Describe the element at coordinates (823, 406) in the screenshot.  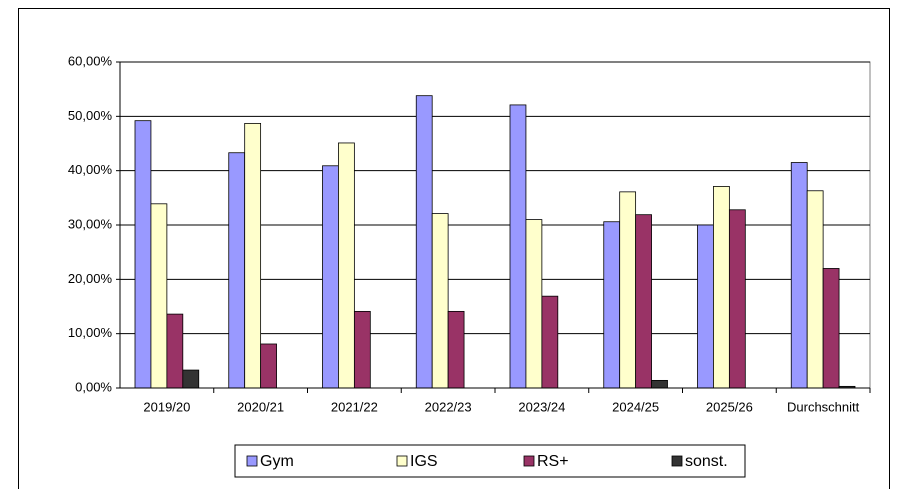
I see `x-tick-label: Durchschnitt` at that location.